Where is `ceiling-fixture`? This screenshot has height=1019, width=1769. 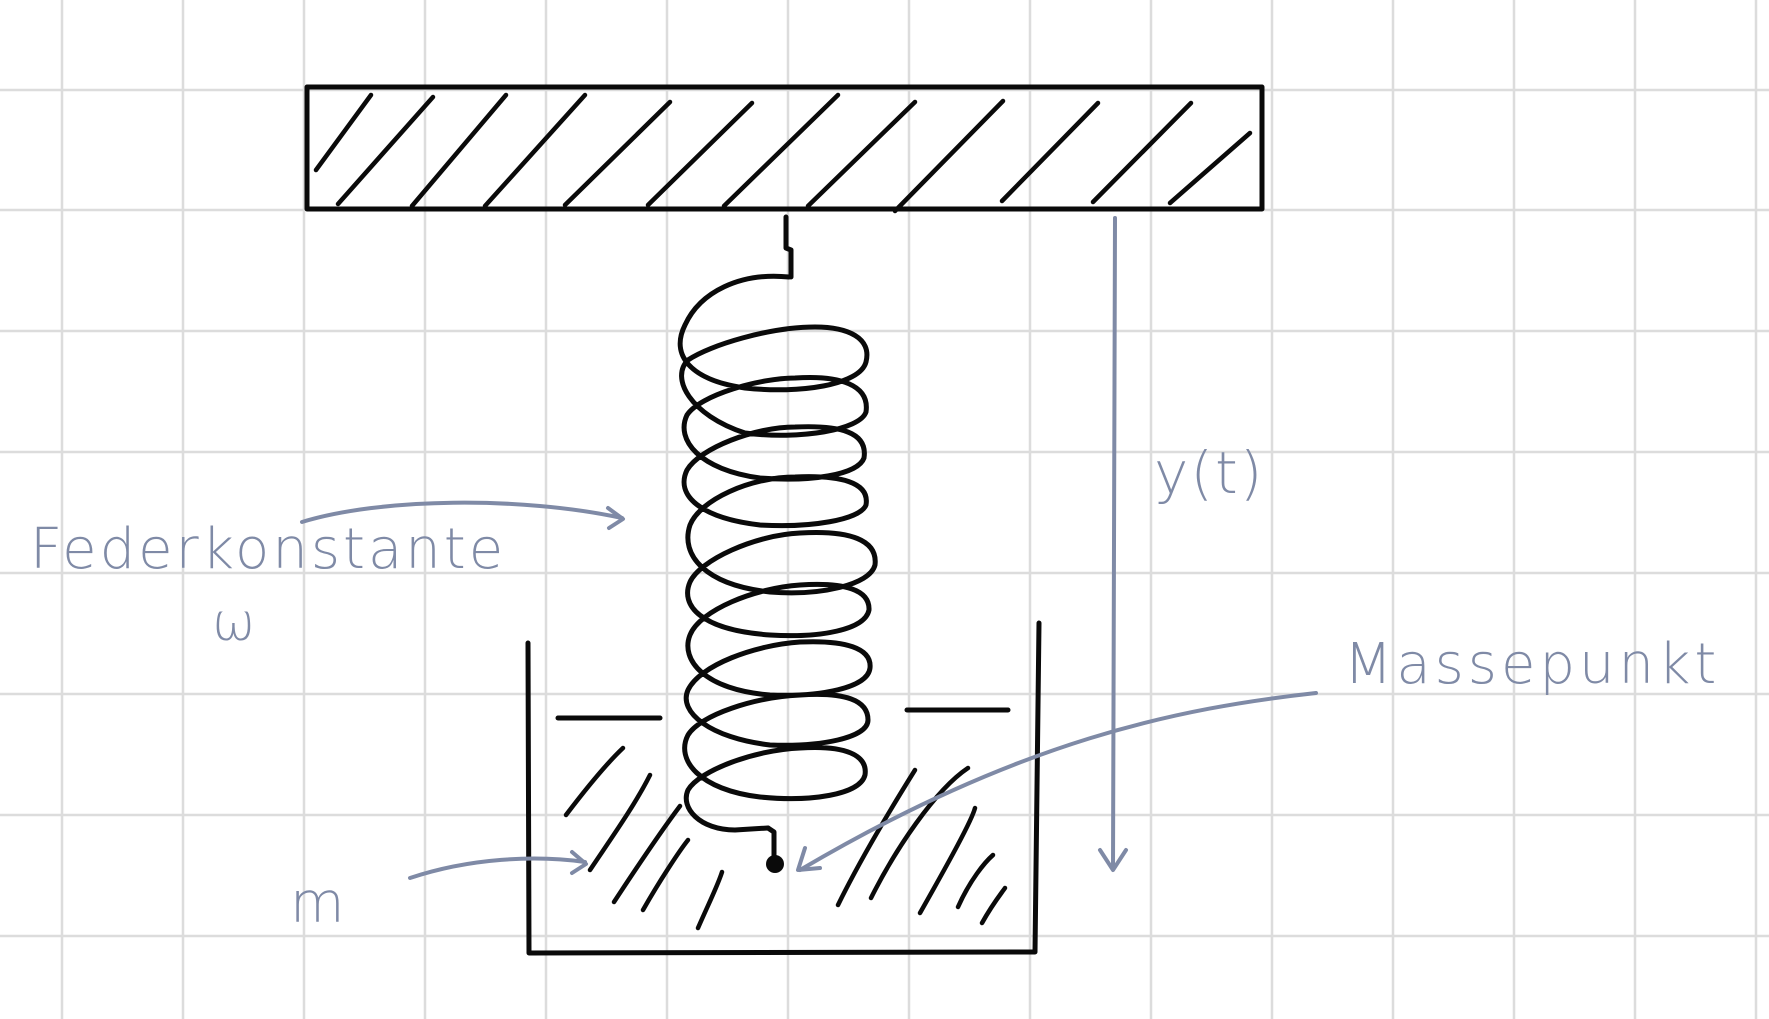 ceiling-fixture is located at coordinates (784, 149).